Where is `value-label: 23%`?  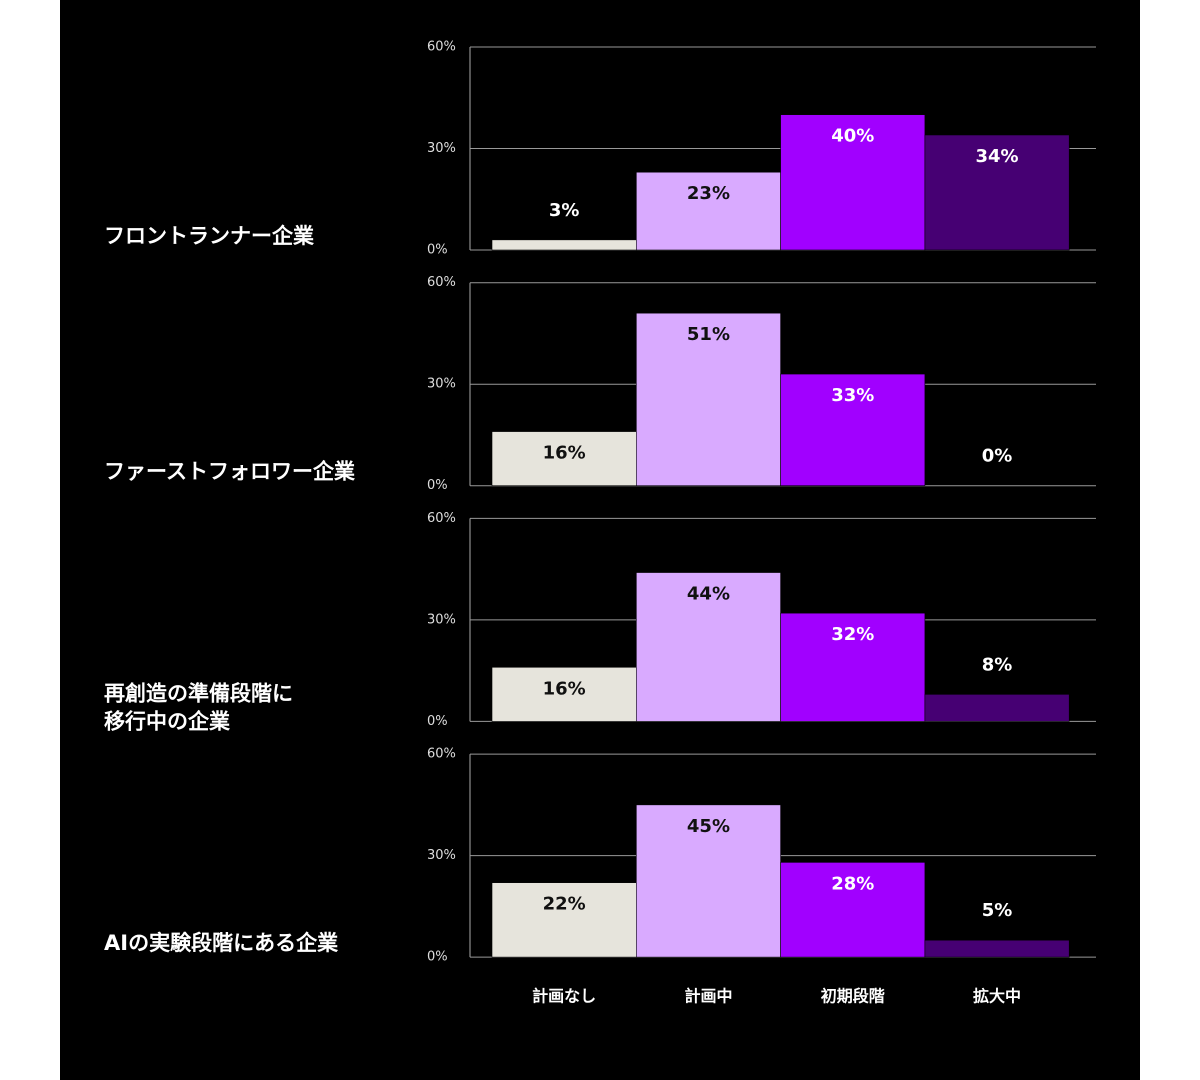
value-label: 23% is located at coordinates (708, 193).